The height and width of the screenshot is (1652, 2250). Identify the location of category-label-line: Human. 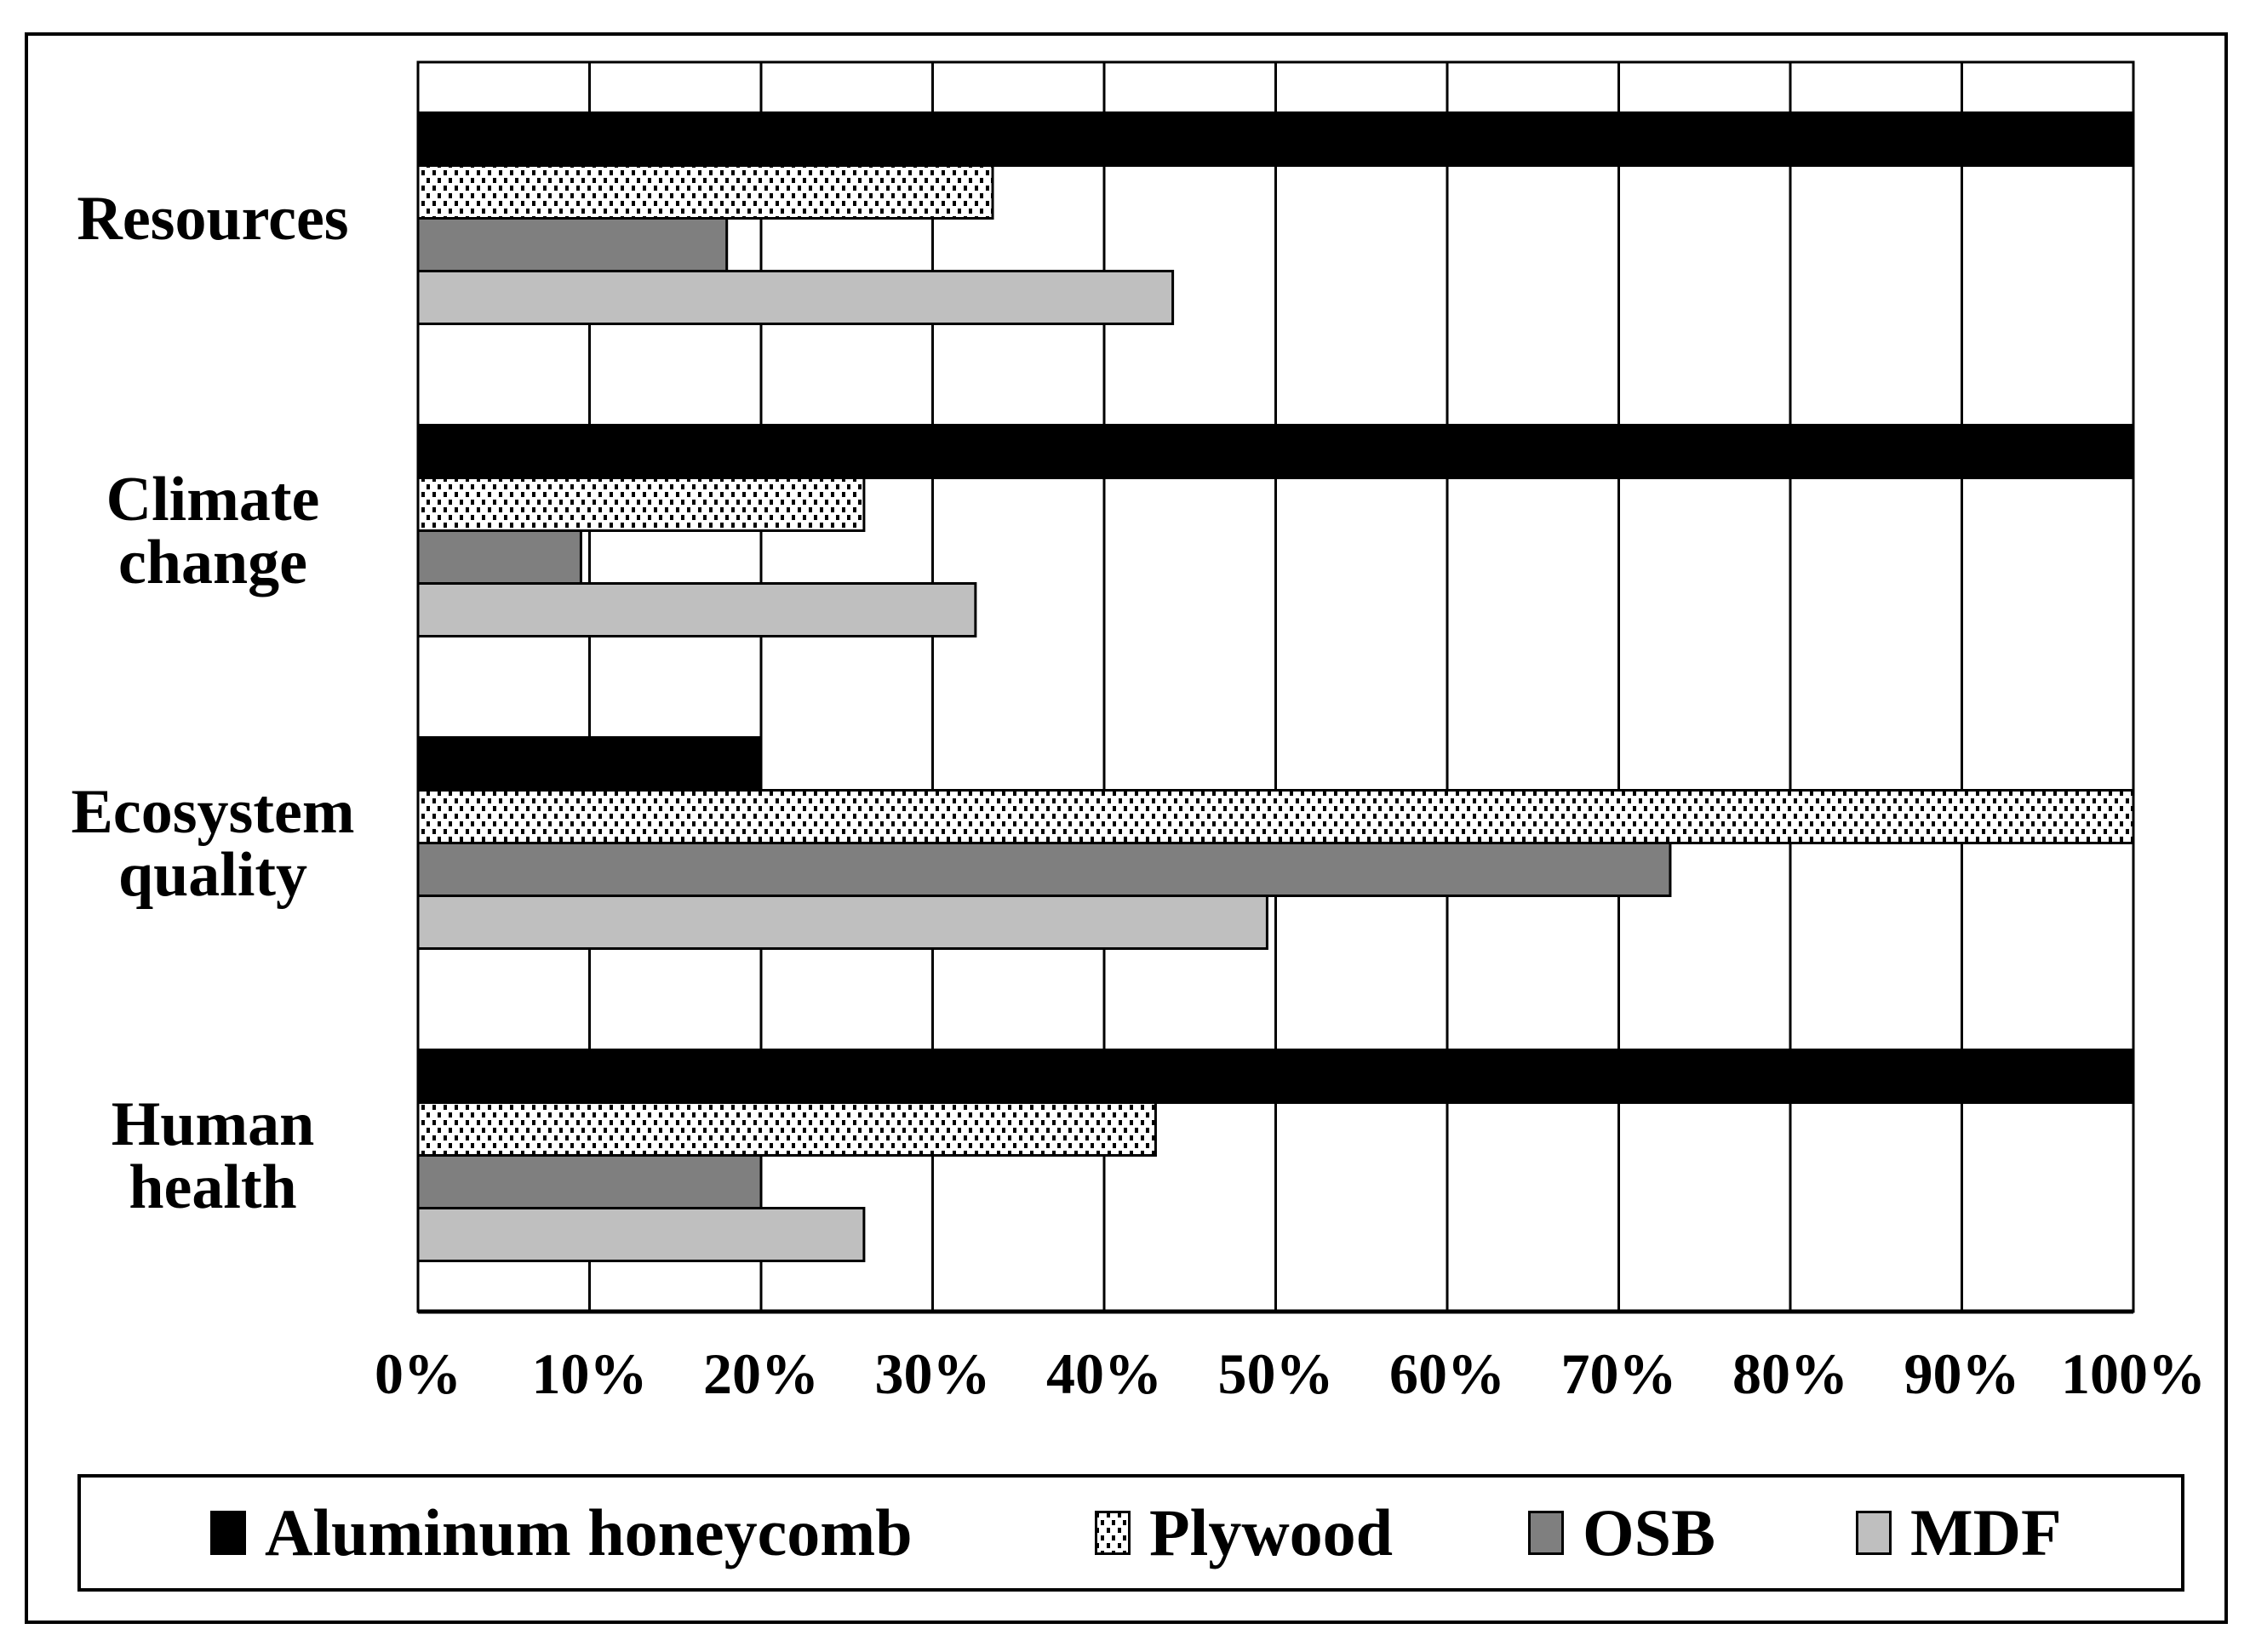
(213, 1124).